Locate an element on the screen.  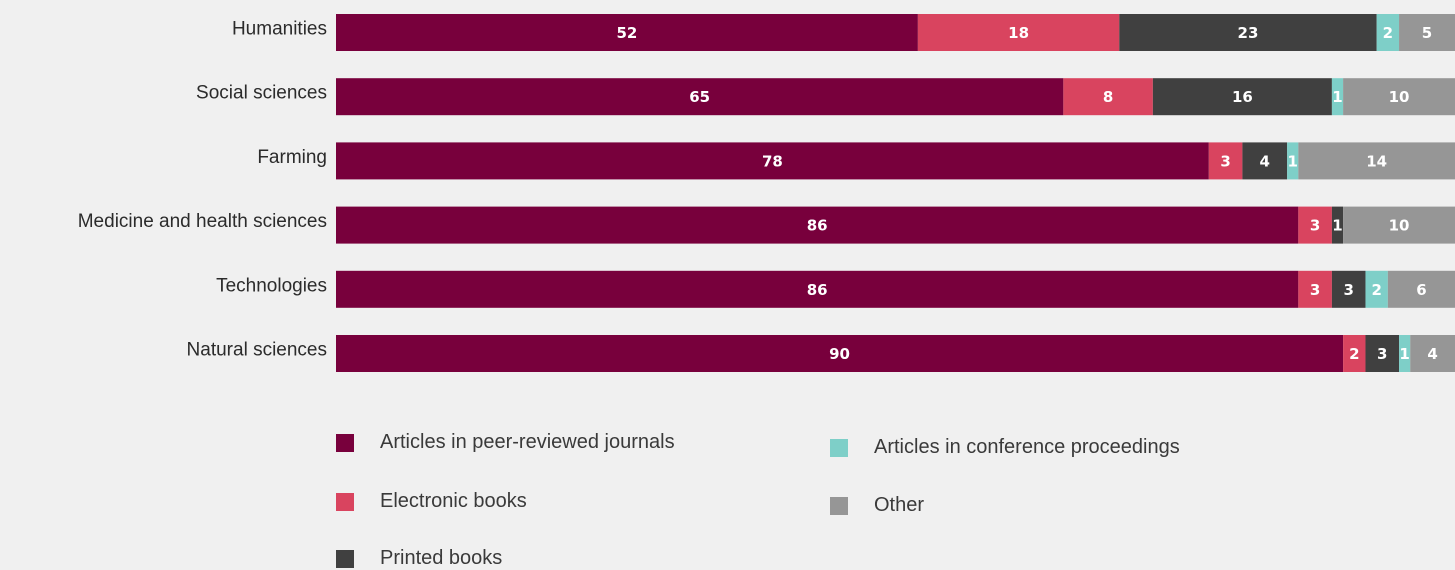
category-label-technologies: Technologies is located at coordinates (271, 285).